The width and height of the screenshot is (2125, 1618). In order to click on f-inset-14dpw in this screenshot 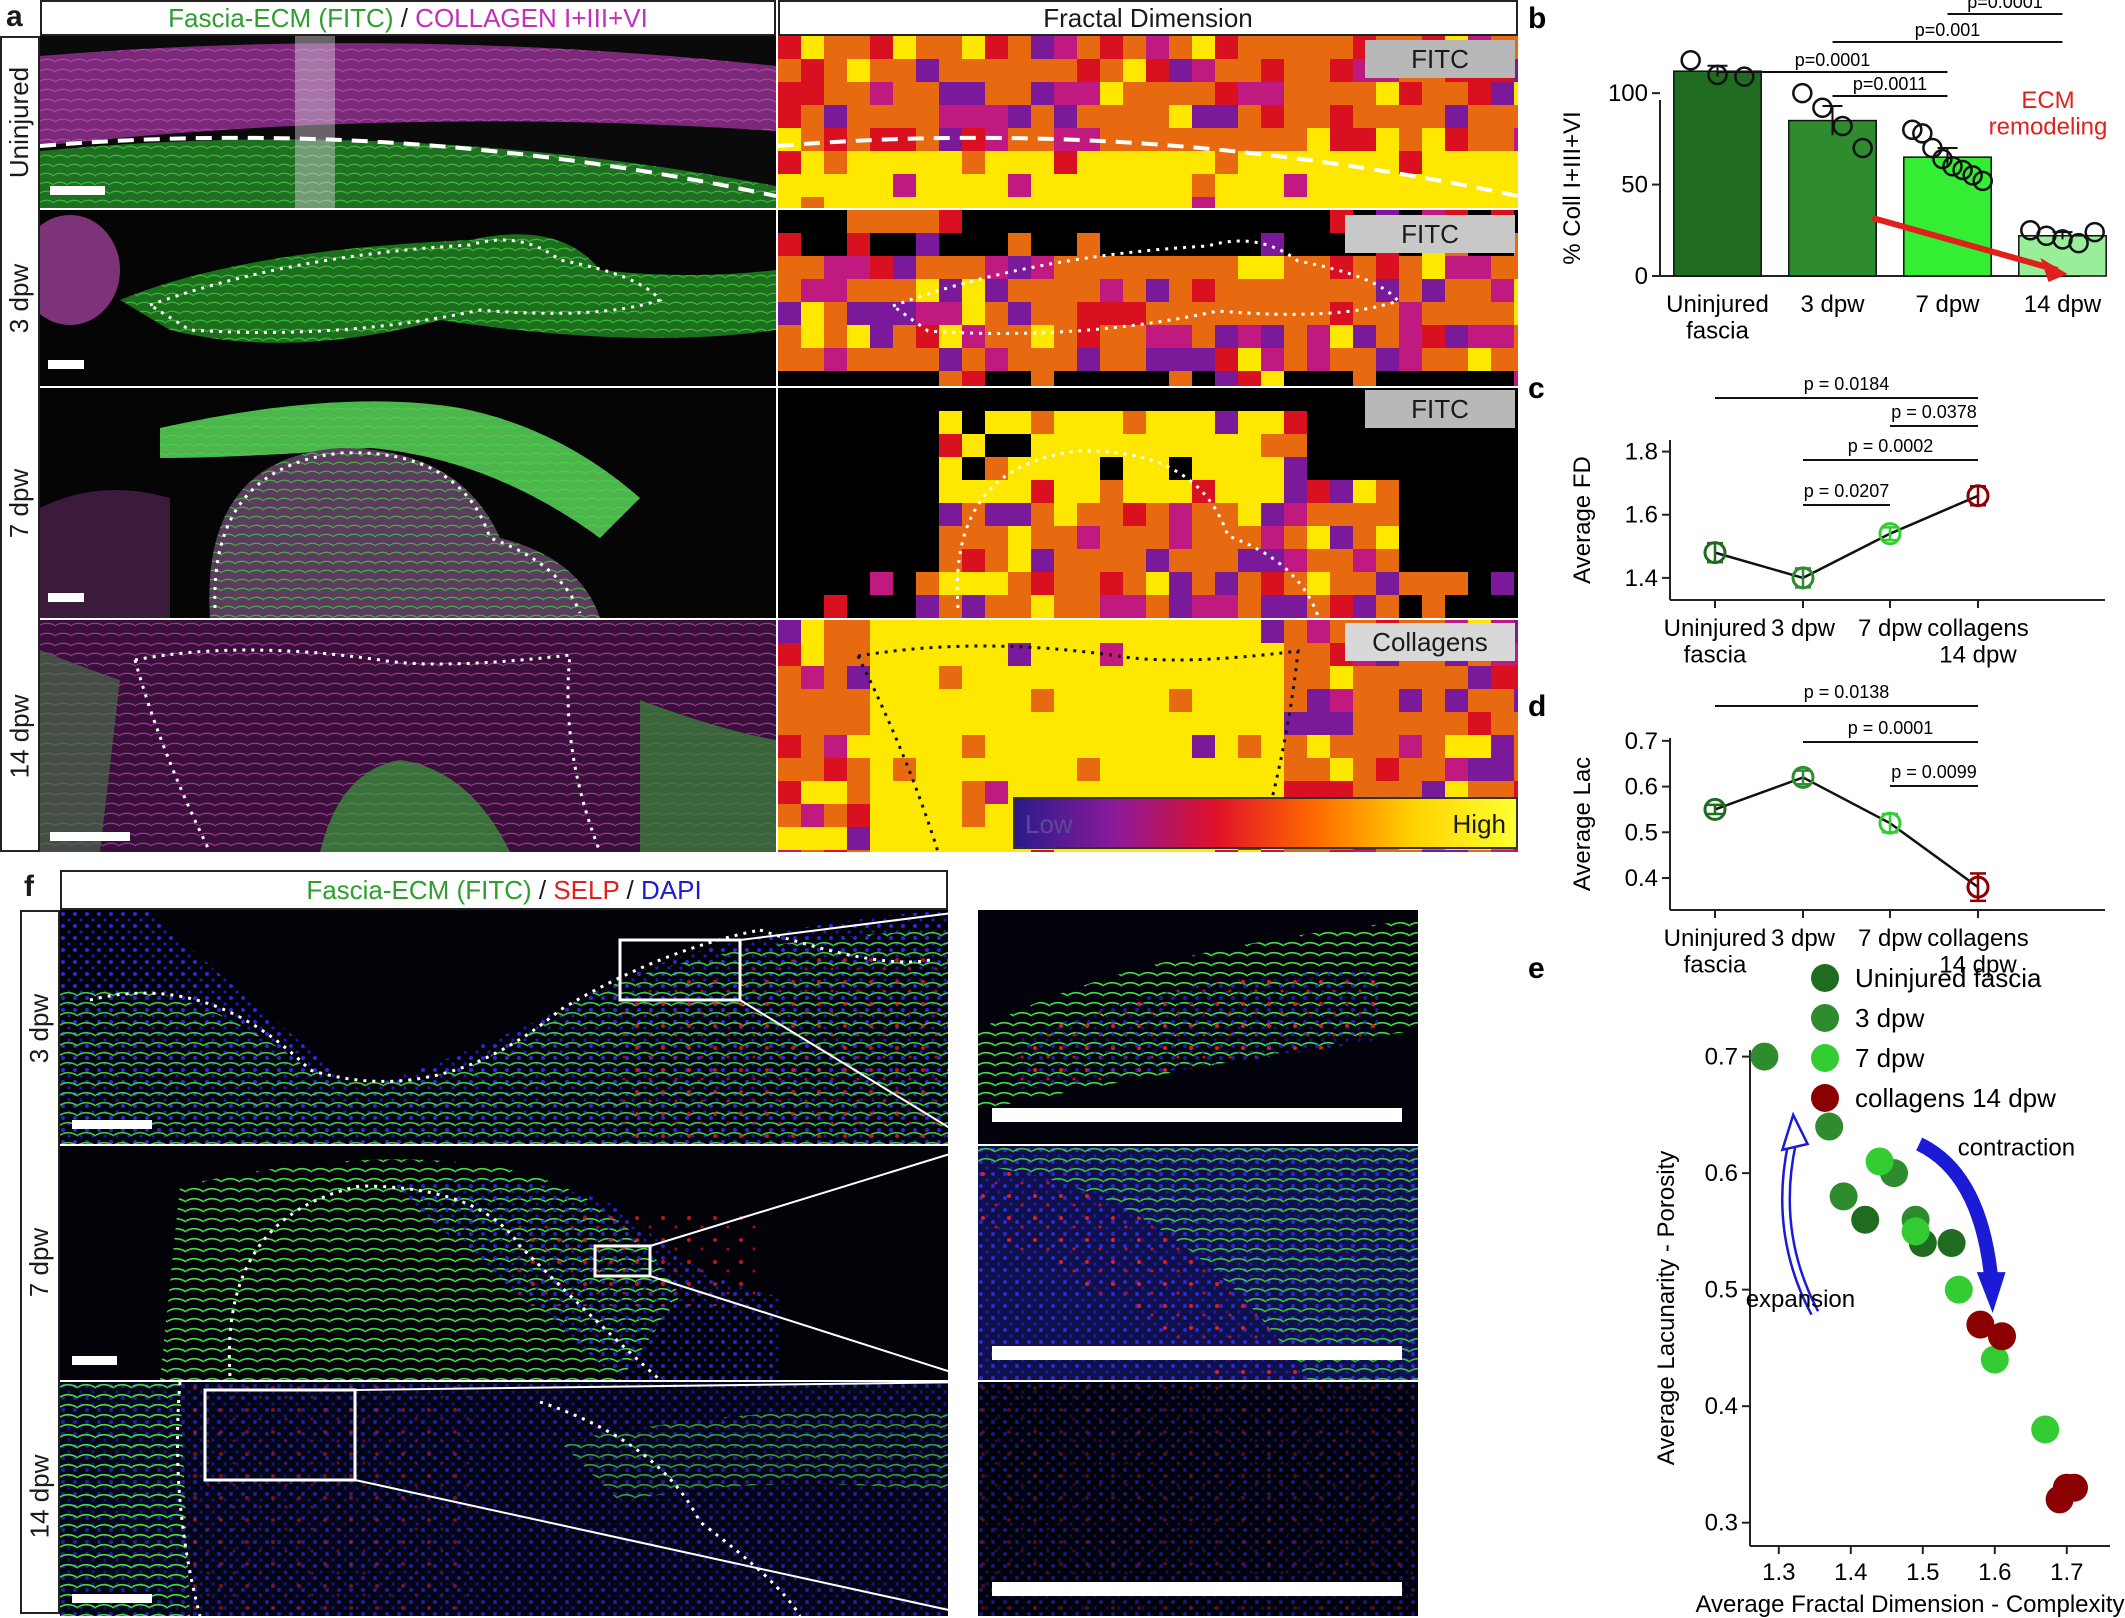, I will do `click(1198, 1499)`.